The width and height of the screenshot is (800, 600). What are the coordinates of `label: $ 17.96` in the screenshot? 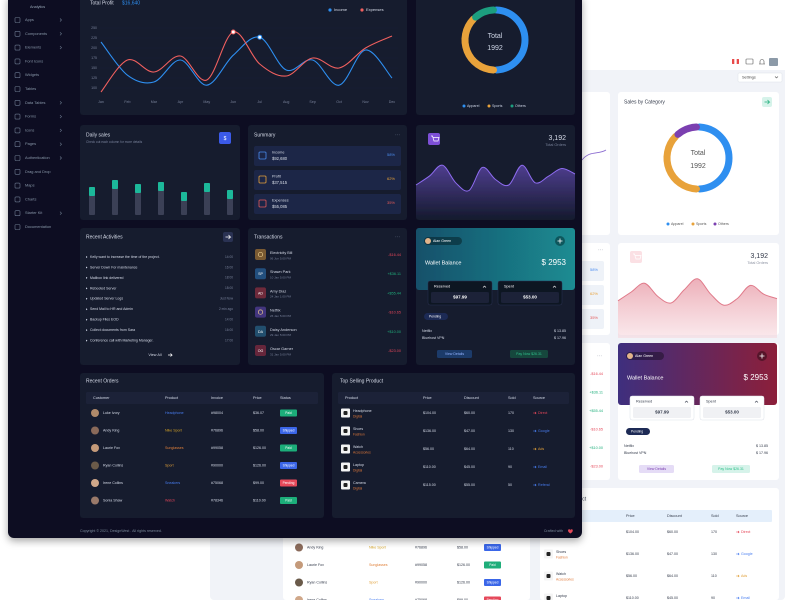 It's located at (560, 338).